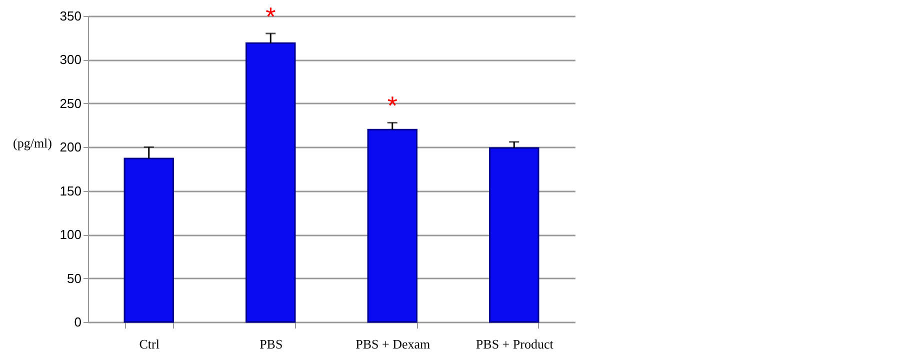 The image size is (903, 358). I want to click on y-tick-label: 0, so click(78, 322).